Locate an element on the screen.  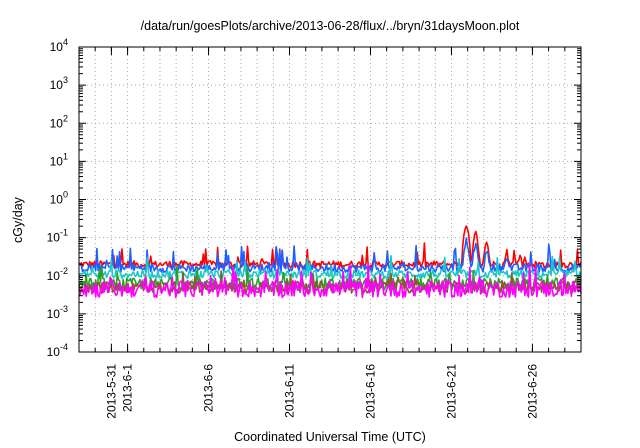
y-tick-label: 10⁰ is located at coordinates (59, 198).